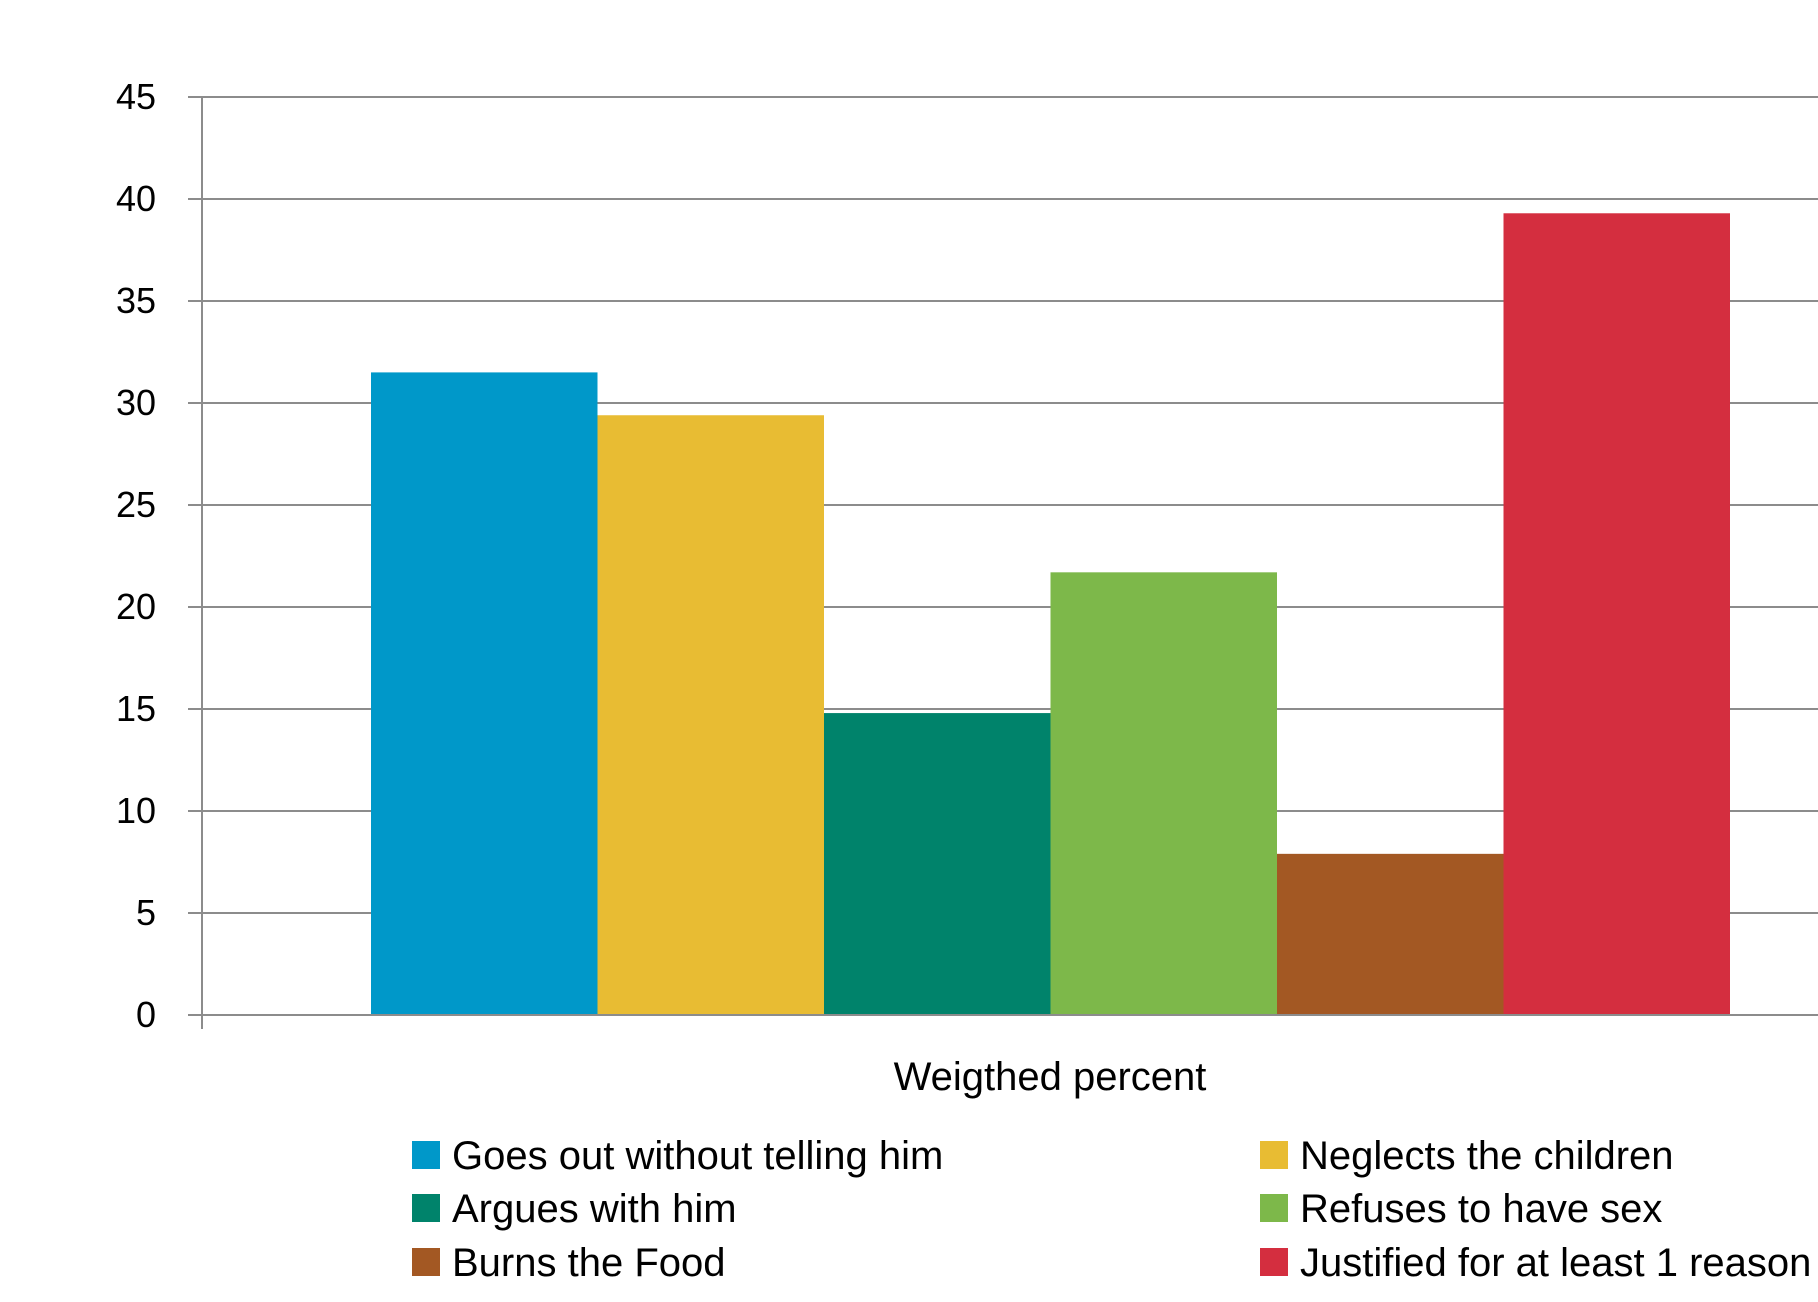 The height and width of the screenshot is (1302, 1818). I want to click on bar-6: Justified for at least 1 reason: 39.3, so click(1616, 614).